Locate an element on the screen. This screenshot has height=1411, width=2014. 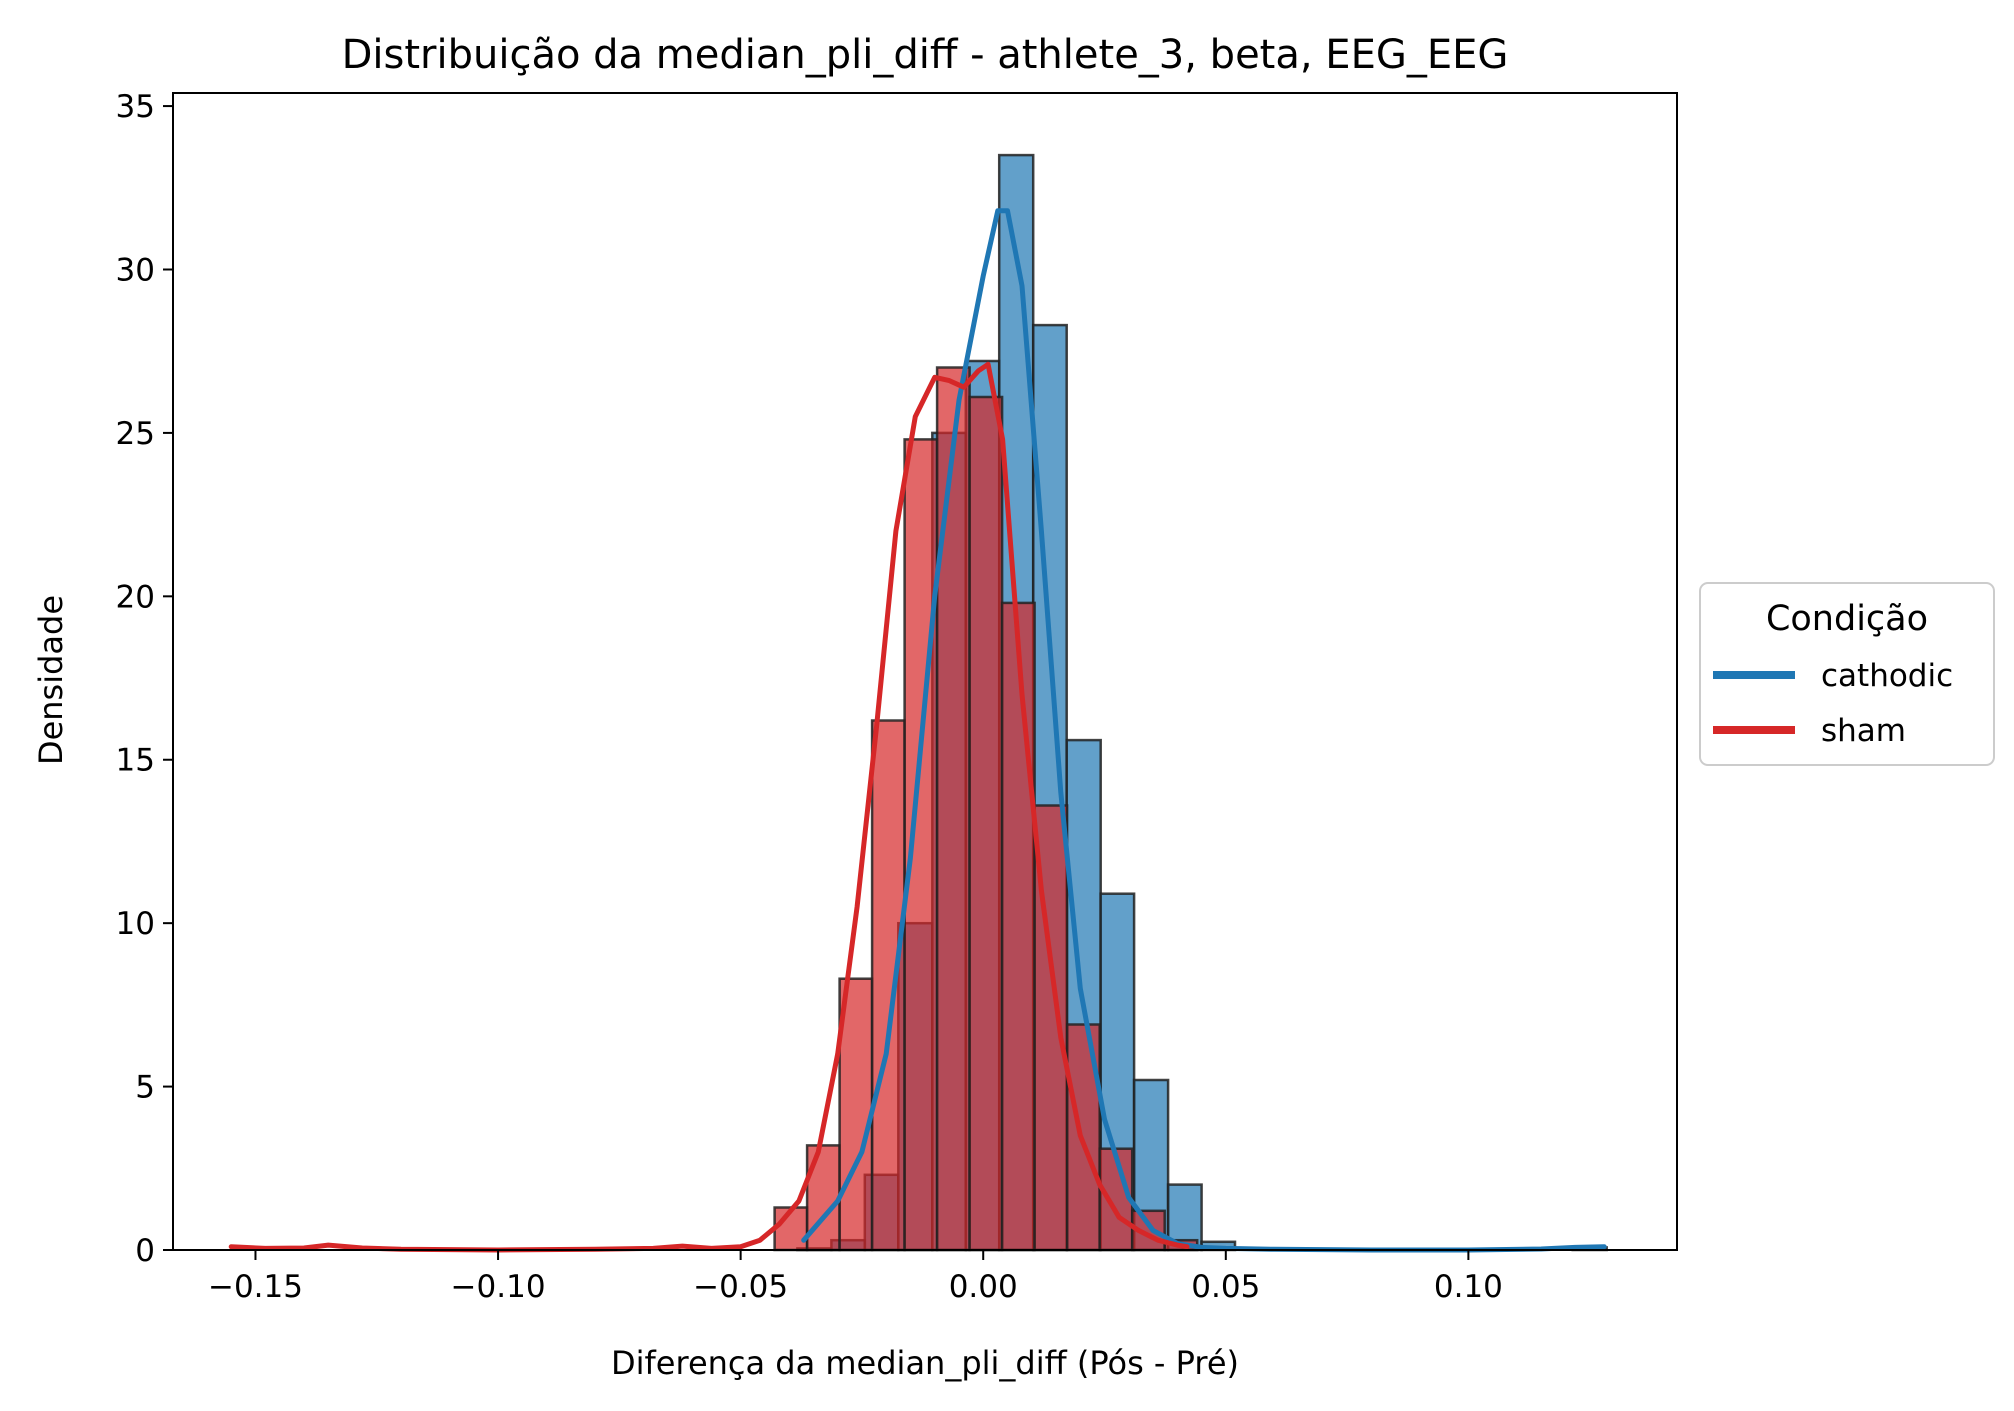
y-tick-label: 15 is located at coordinates (135, 761).